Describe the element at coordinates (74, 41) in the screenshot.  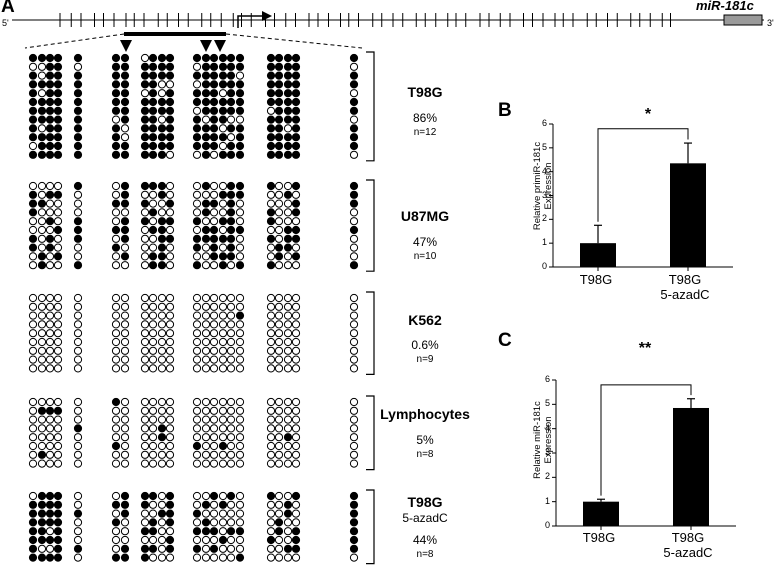
I see `zoom-line-left` at that location.